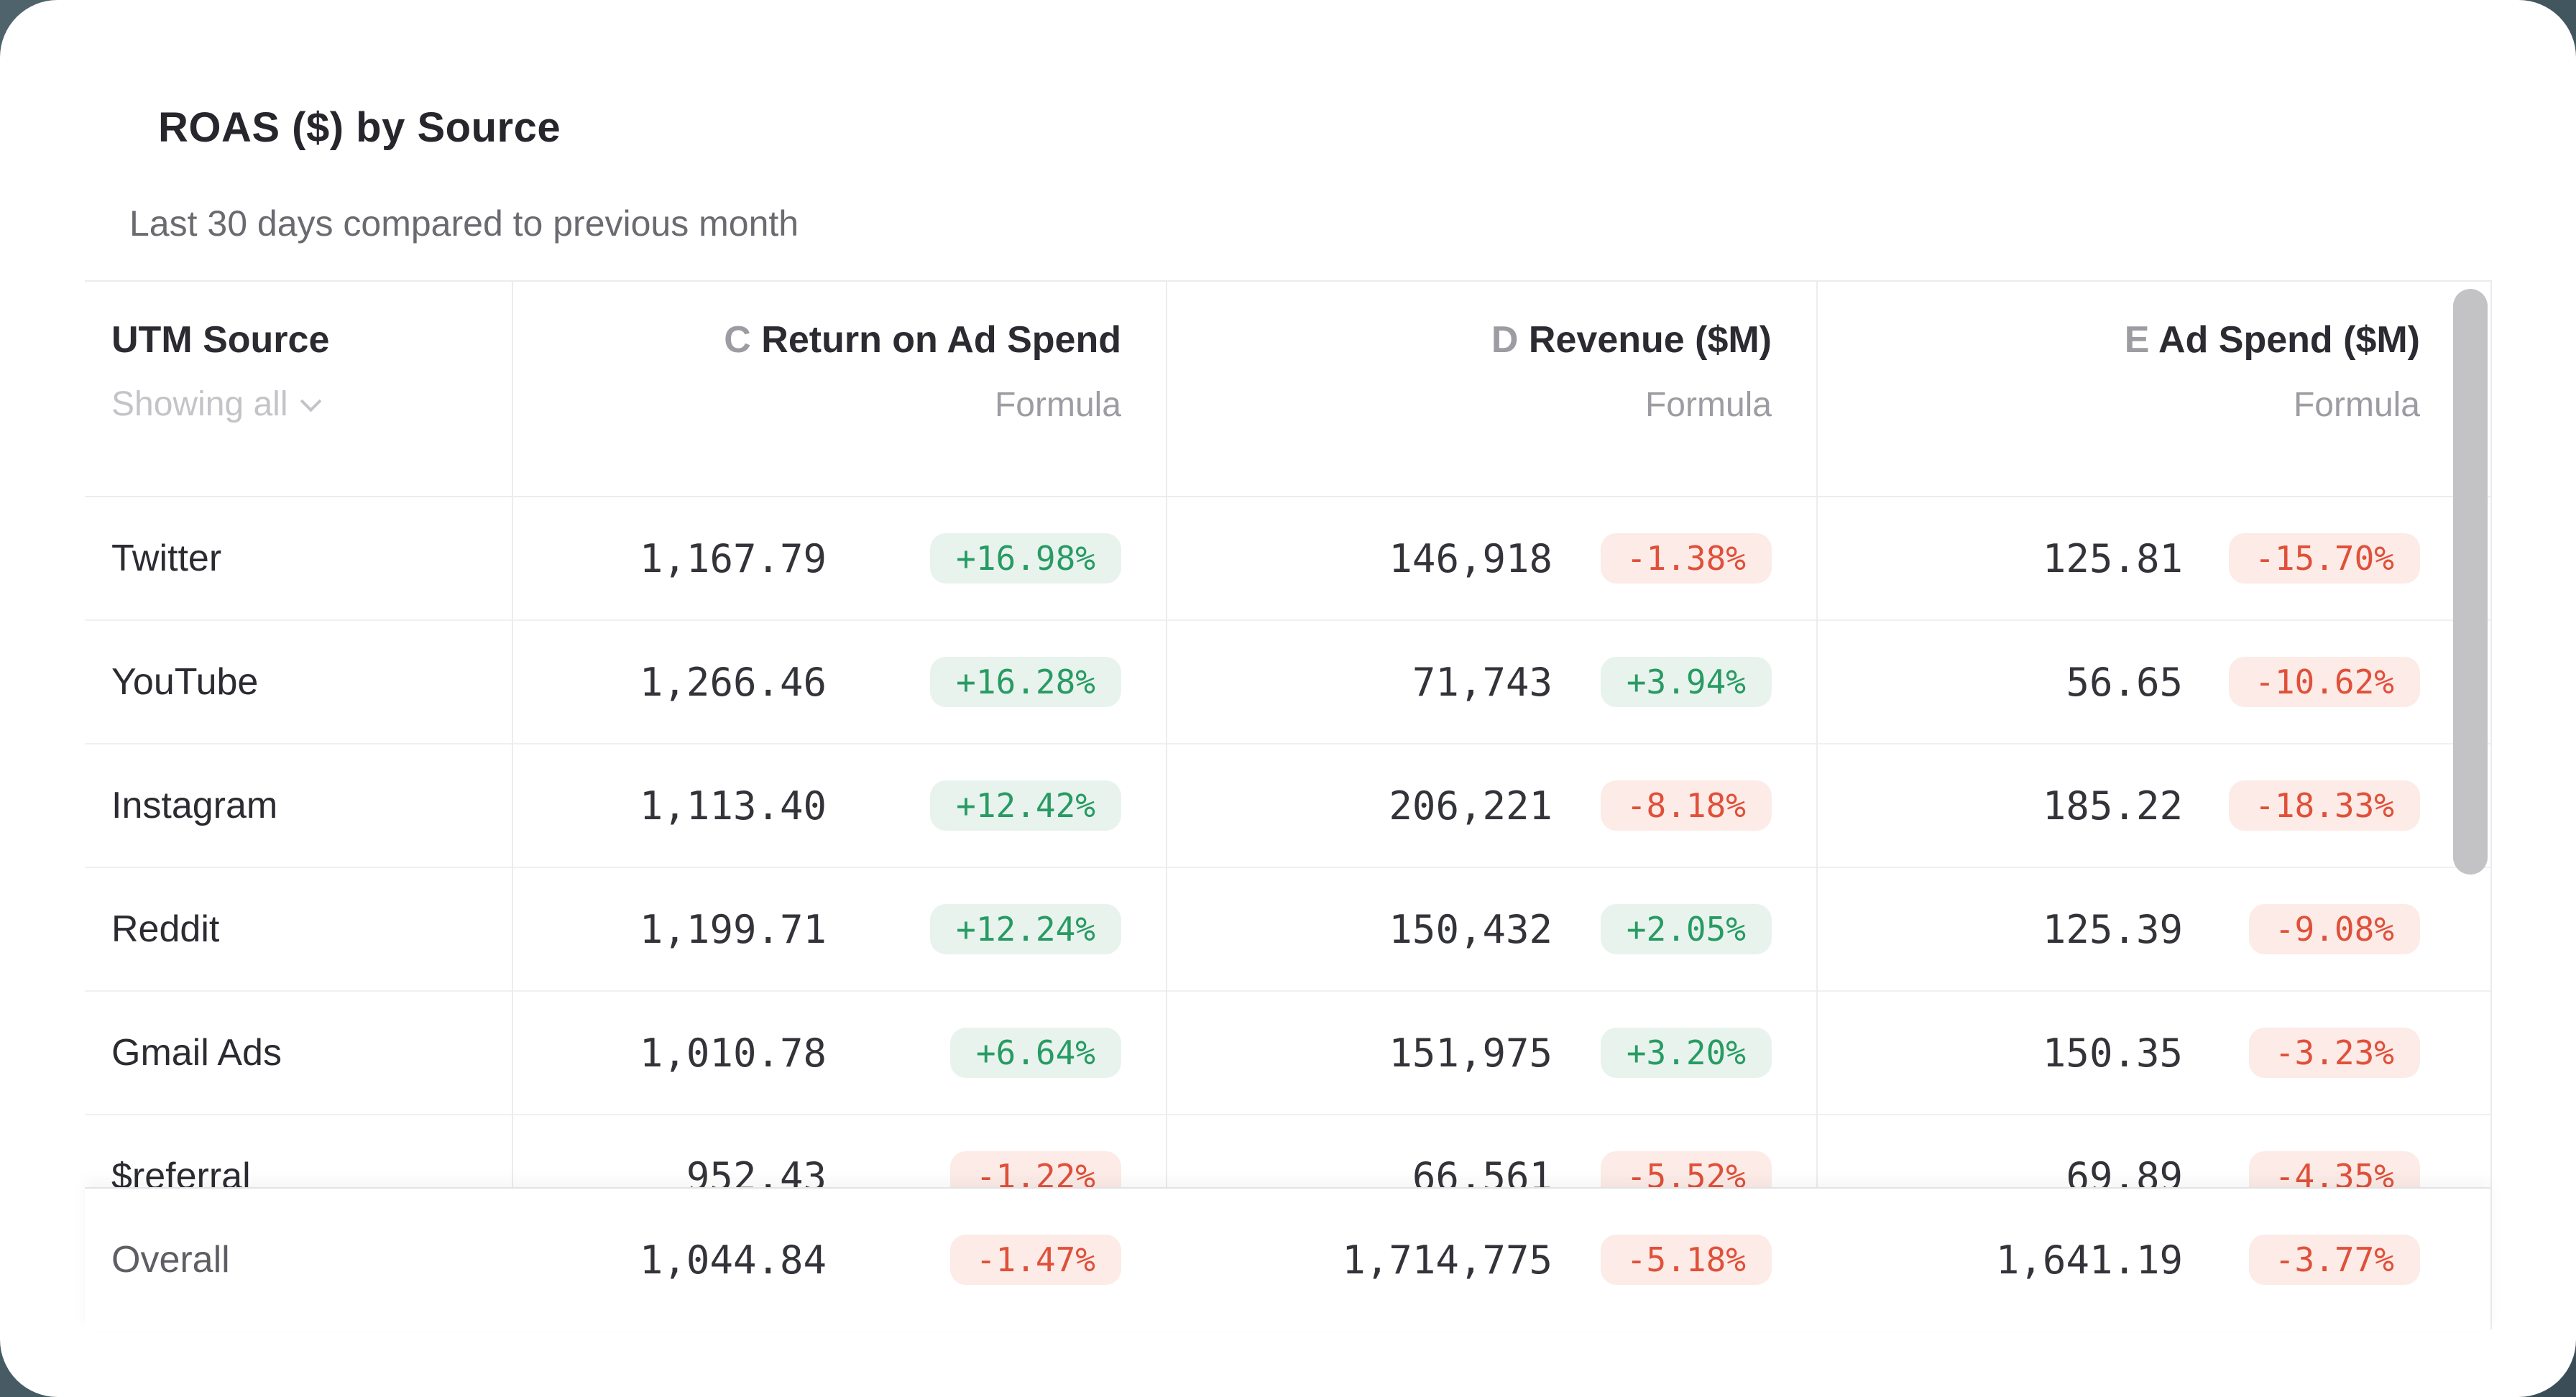  What do you see at coordinates (2112, 1053) in the screenshot?
I see `ad-spend-value: 150.35` at bounding box center [2112, 1053].